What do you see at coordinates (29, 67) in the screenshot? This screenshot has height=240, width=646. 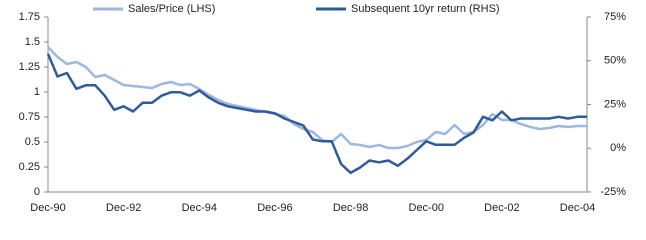 I see `y-tick-label: 1.25` at bounding box center [29, 67].